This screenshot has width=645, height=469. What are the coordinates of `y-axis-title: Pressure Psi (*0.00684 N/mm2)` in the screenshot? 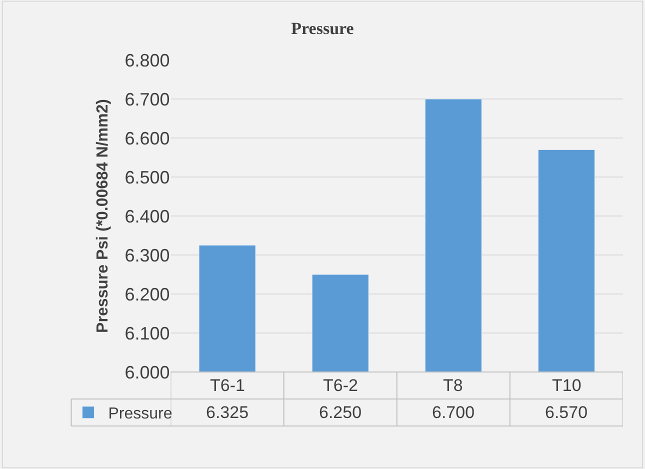 It's located at (103, 216).